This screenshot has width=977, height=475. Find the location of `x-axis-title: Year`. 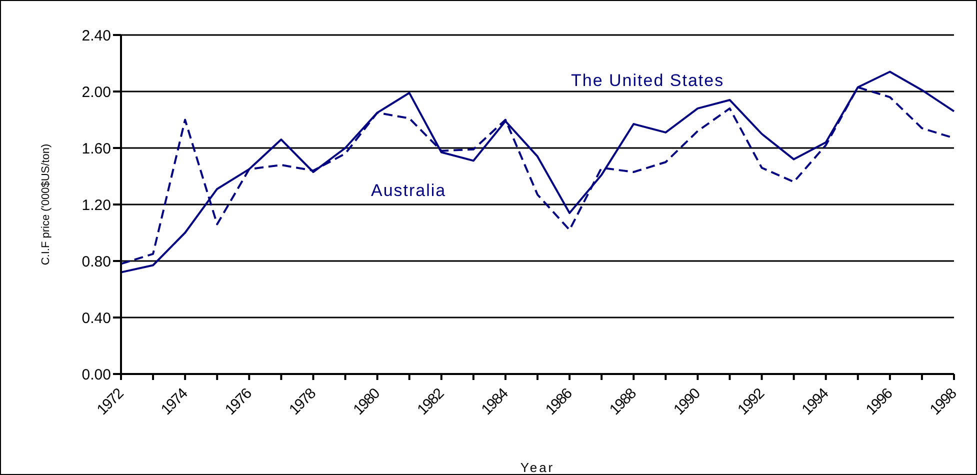

x-axis-title: Year is located at coordinates (537, 467).